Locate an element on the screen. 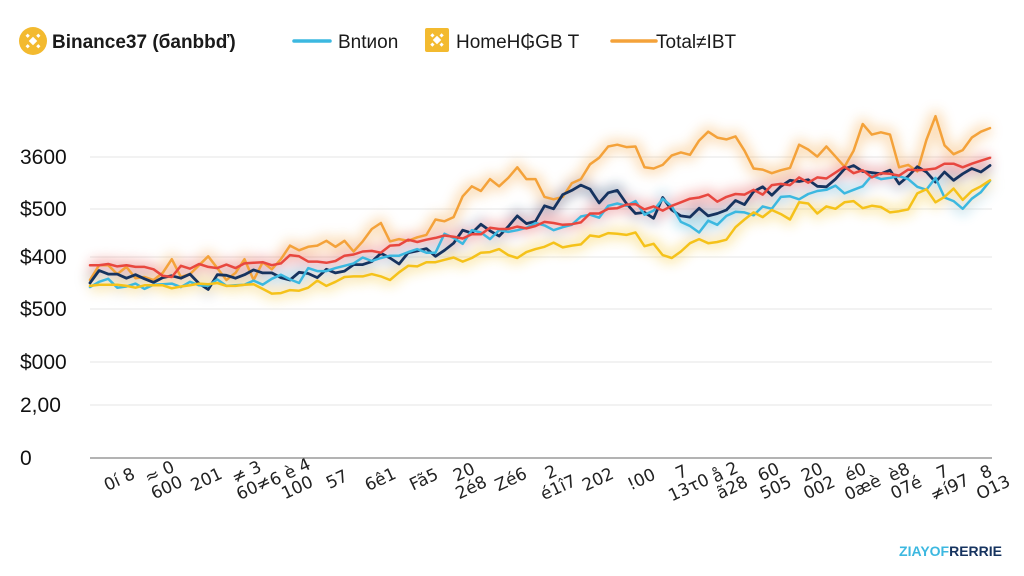 The width and height of the screenshot is (1024, 576). y-tick-label: 2,00 is located at coordinates (40, 405).